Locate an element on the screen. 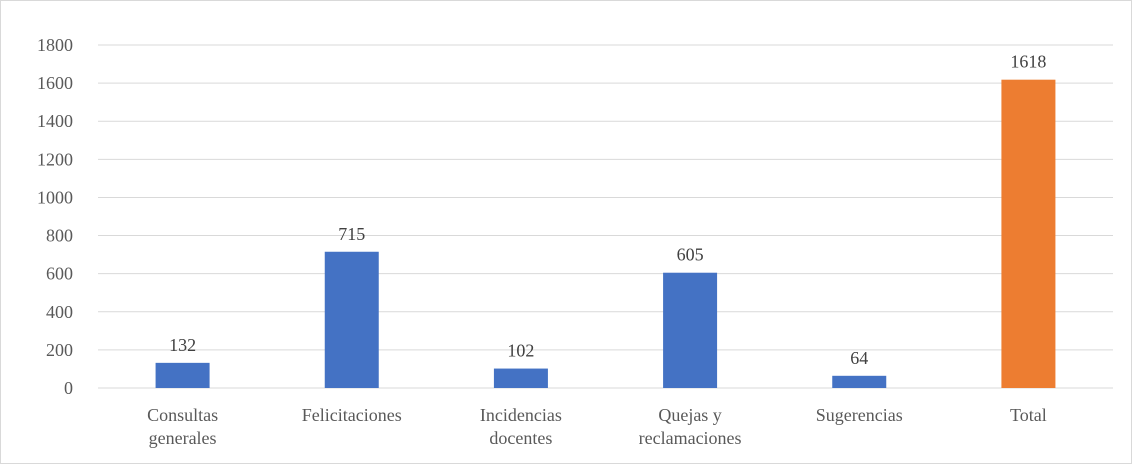 This screenshot has width=1132, height=464. y-tick-label: 600 is located at coordinates (59, 274).